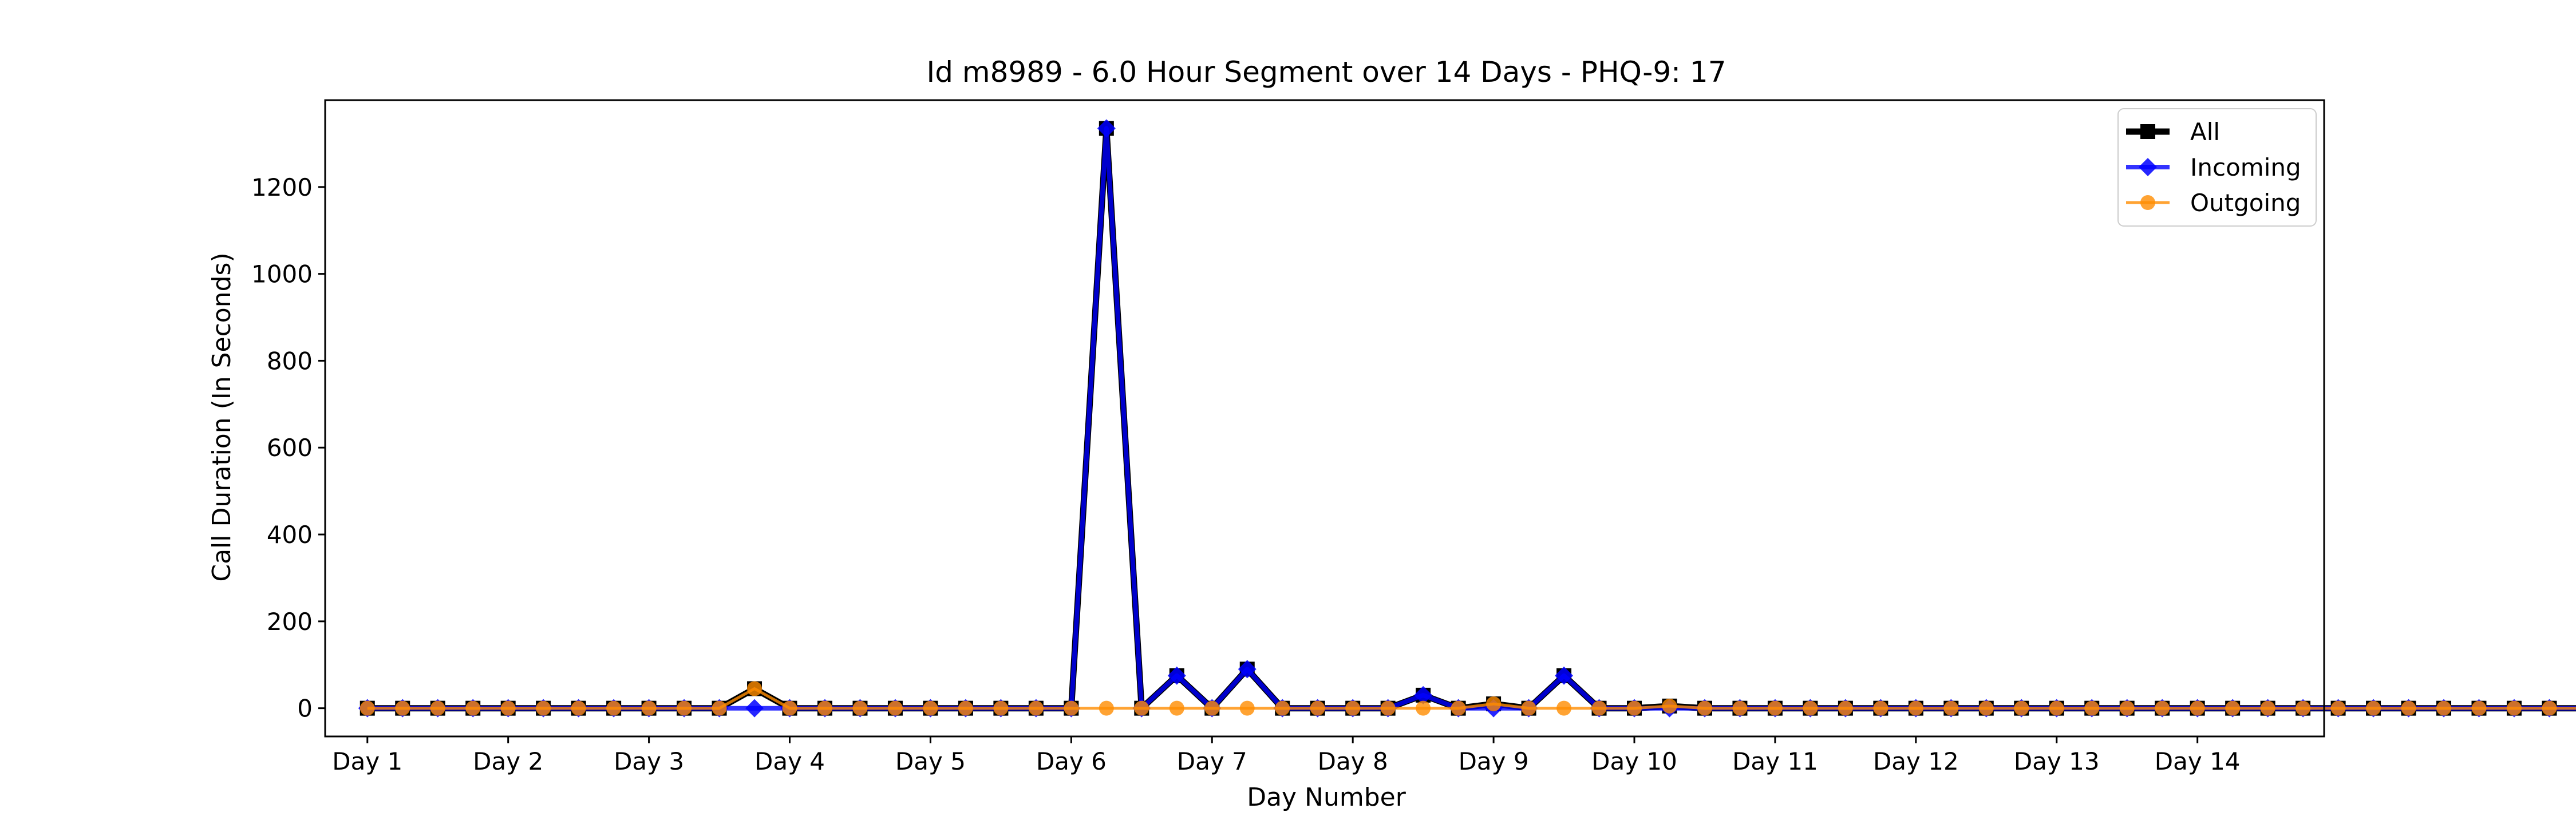 The image size is (2576, 824). I want to click on y-axis: 0 200 400 600 800 1000 1200, so click(288, 448).